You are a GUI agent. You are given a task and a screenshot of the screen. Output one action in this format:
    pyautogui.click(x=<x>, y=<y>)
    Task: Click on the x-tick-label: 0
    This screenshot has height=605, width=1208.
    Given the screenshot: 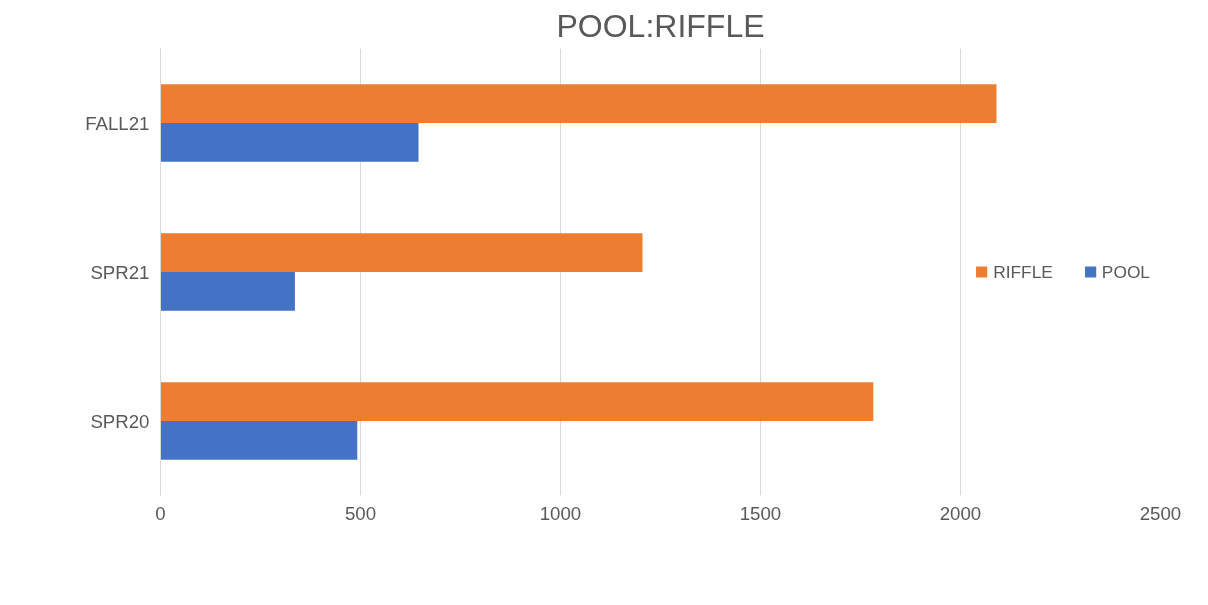 What is the action you would take?
    pyautogui.click(x=160, y=513)
    